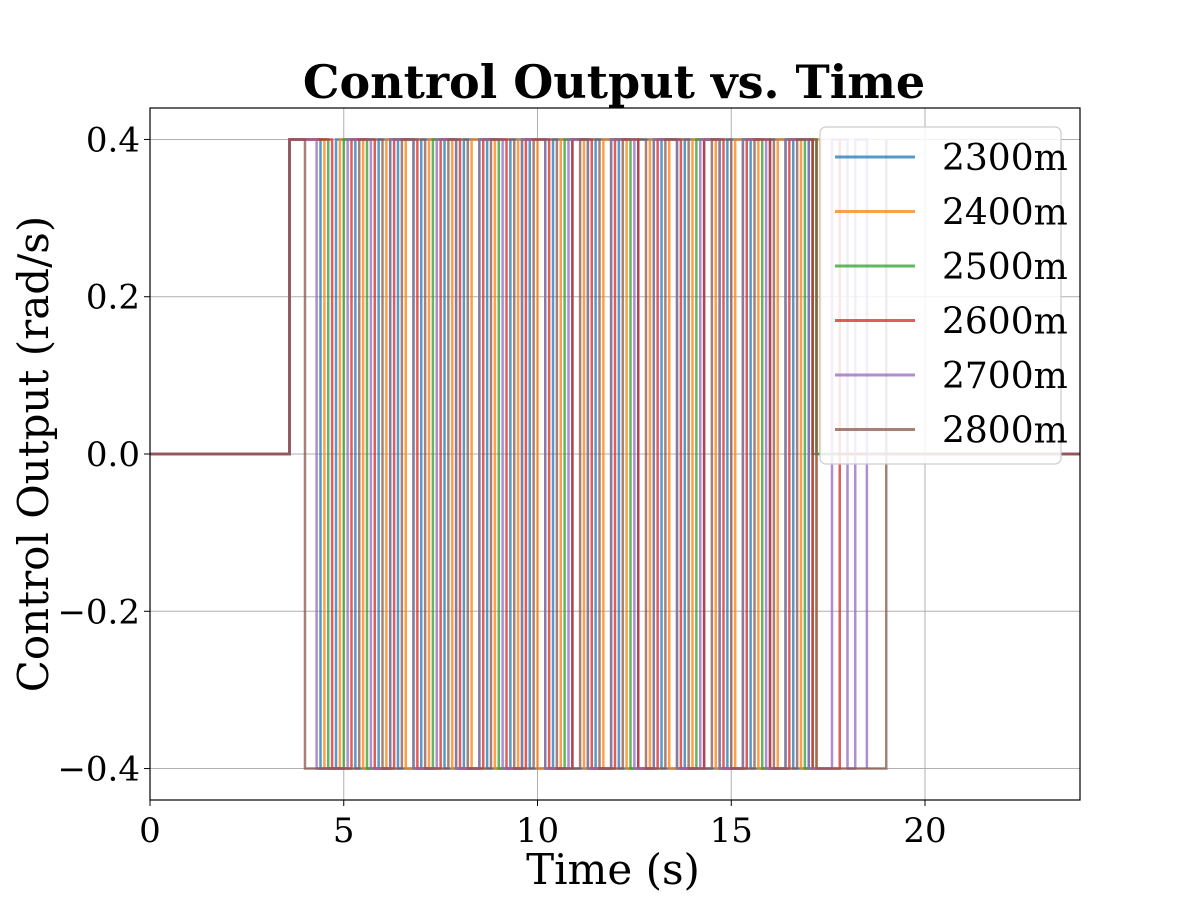 Image resolution: width=1200 pixels, height=900 pixels. I want to click on y-tick-label: −0.2, so click(98, 612).